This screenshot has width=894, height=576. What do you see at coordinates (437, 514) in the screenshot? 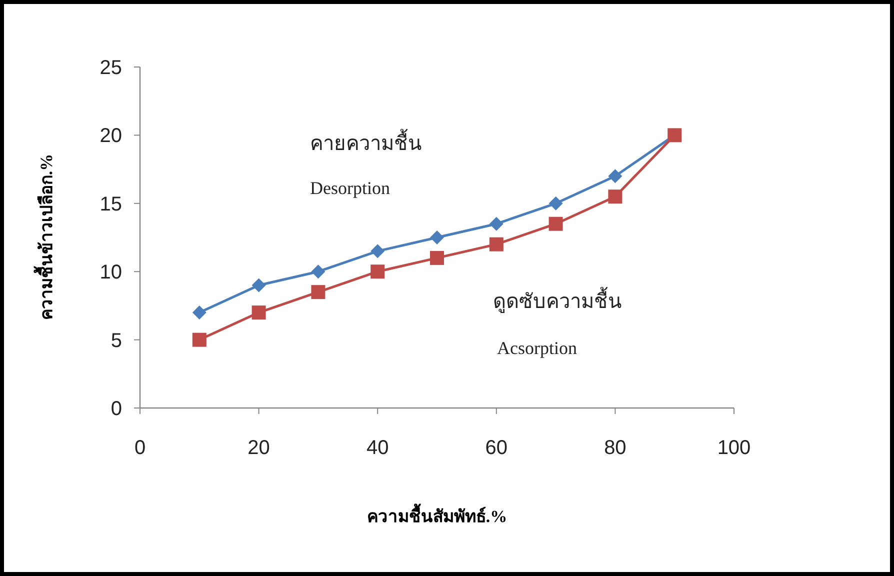
I see `x-axis-title: ความชื้นสัมพัทธ์.%` at bounding box center [437, 514].